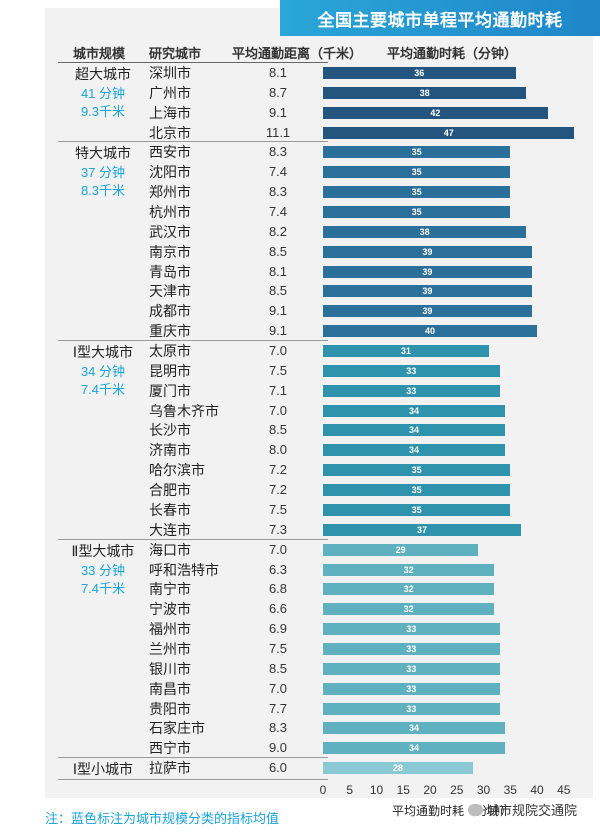 Image resolution: width=600 pixels, height=836 pixels. I want to click on city-label: 乌鲁木齐市, so click(184, 410).